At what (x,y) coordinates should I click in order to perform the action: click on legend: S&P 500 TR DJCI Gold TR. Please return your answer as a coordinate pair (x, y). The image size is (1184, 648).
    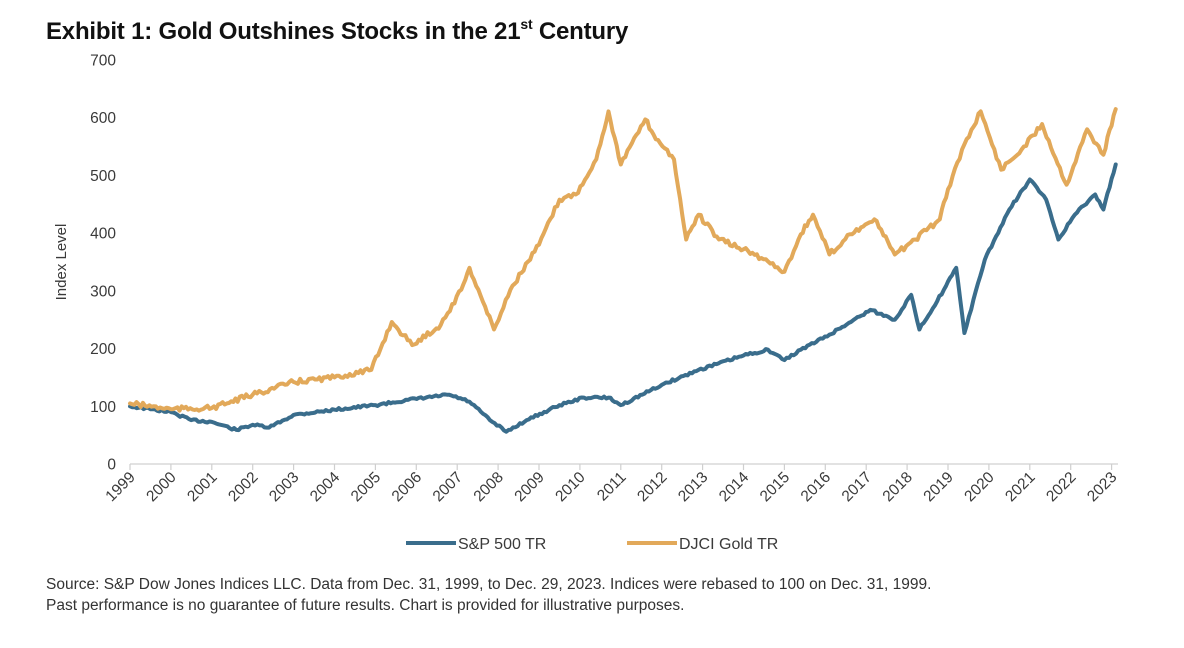
    Looking at the image, I should click on (592, 544).